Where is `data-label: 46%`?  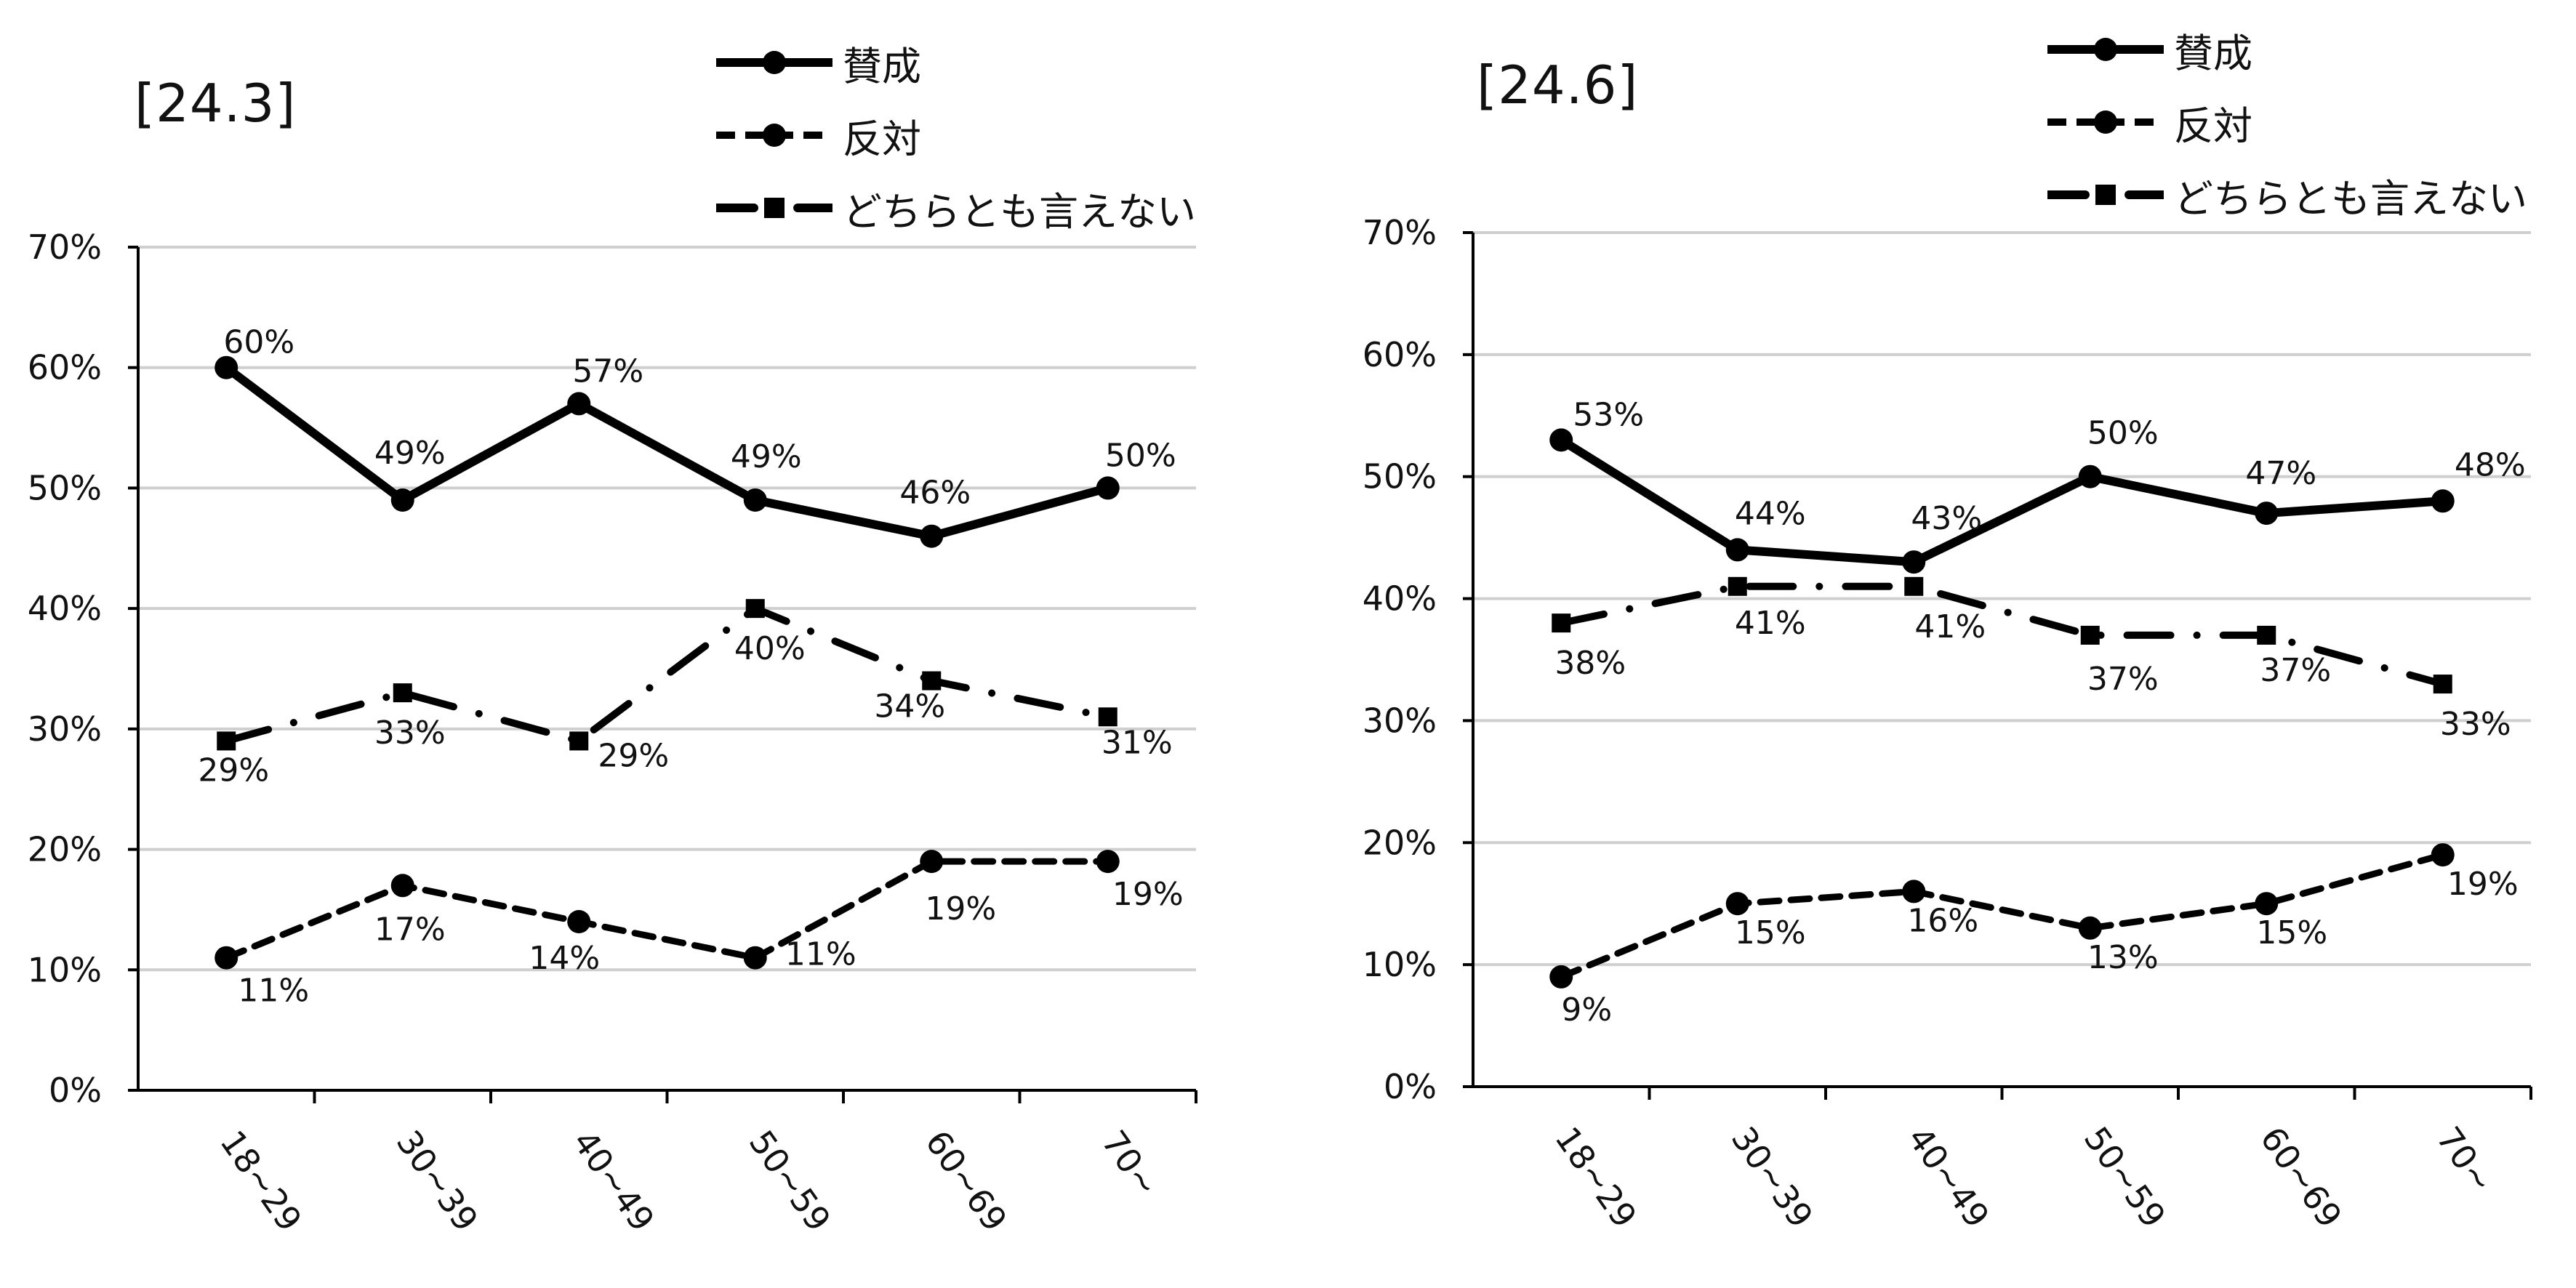 data-label: 46% is located at coordinates (935, 493).